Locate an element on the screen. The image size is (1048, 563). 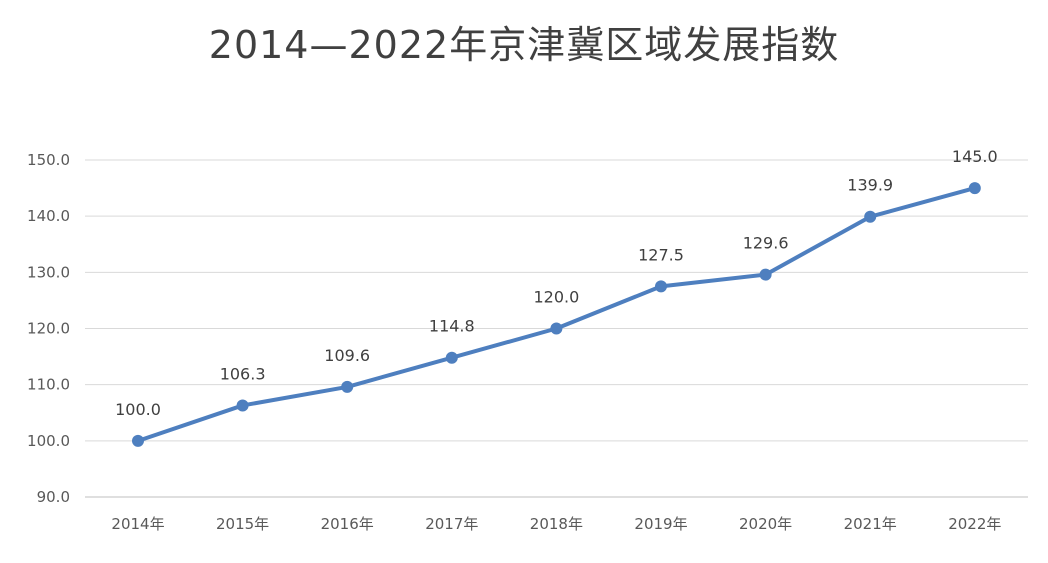
x-tick-label: 2017年 is located at coordinates (451, 524).